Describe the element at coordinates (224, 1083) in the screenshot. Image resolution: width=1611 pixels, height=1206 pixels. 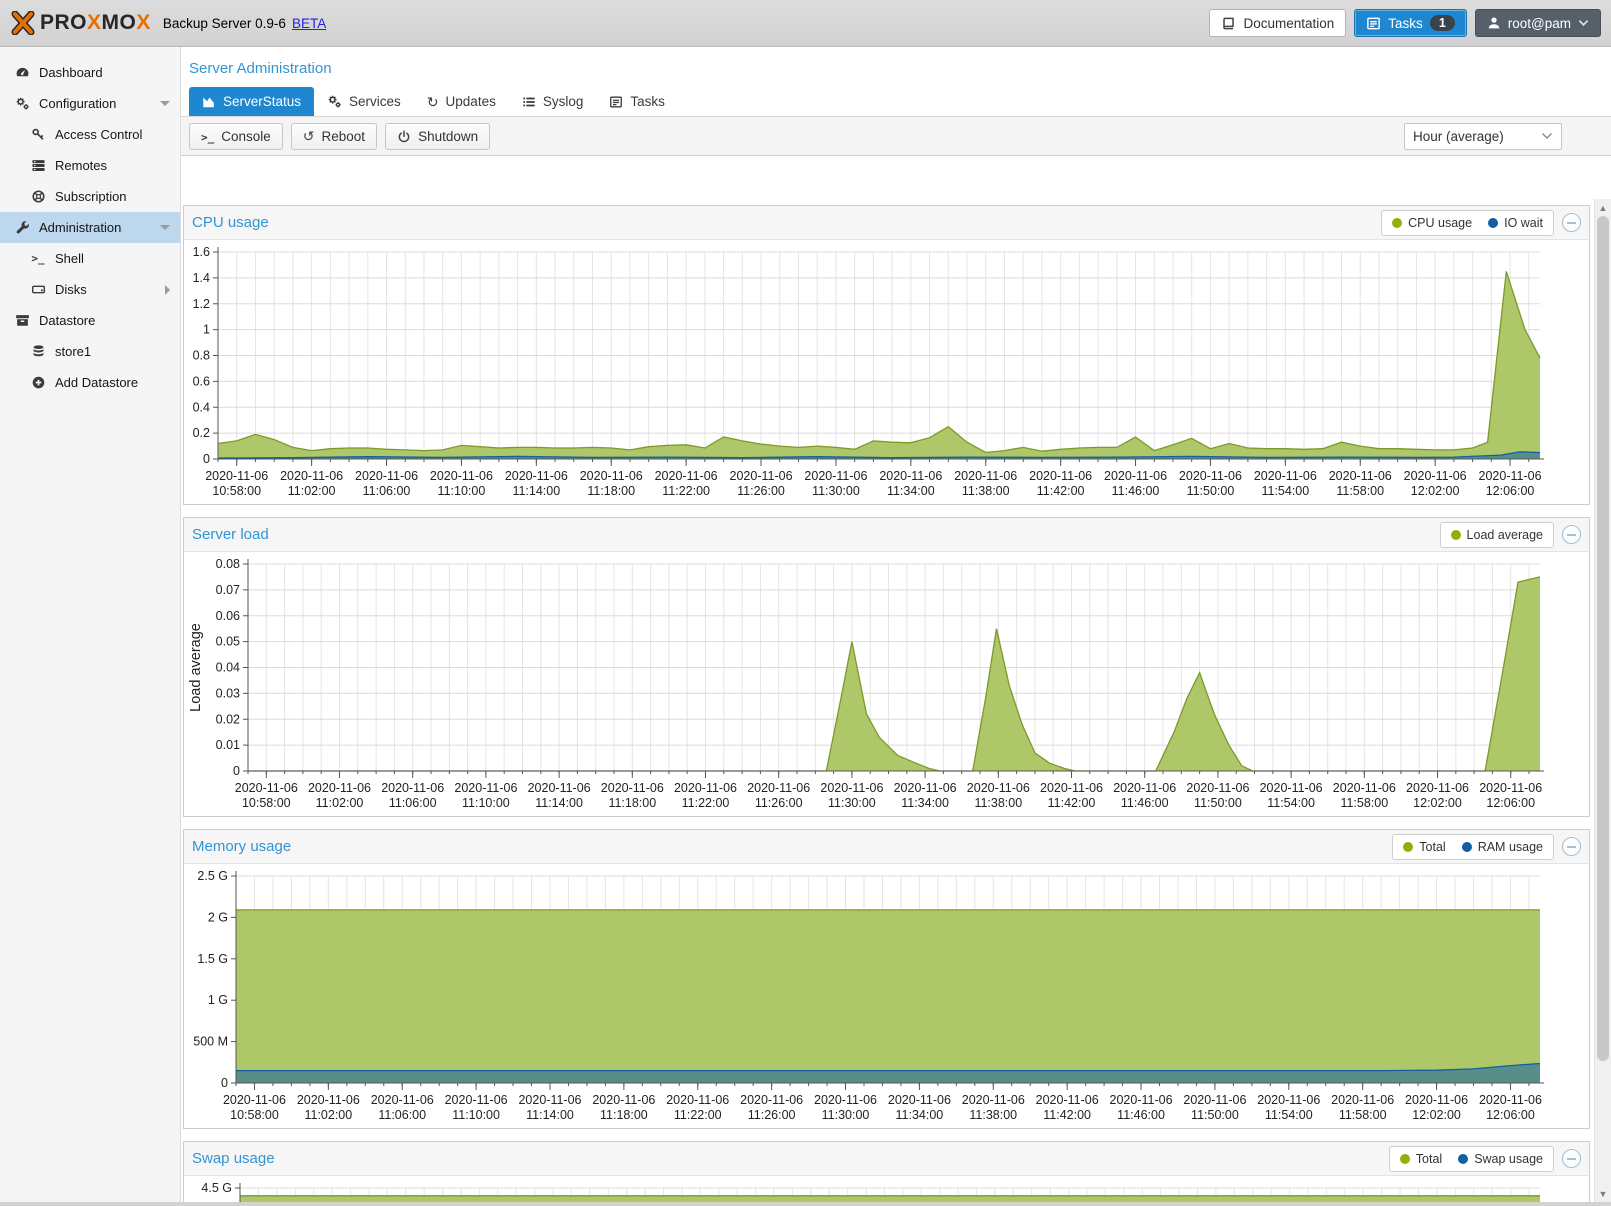
I see `svg-text: 0` at that location.